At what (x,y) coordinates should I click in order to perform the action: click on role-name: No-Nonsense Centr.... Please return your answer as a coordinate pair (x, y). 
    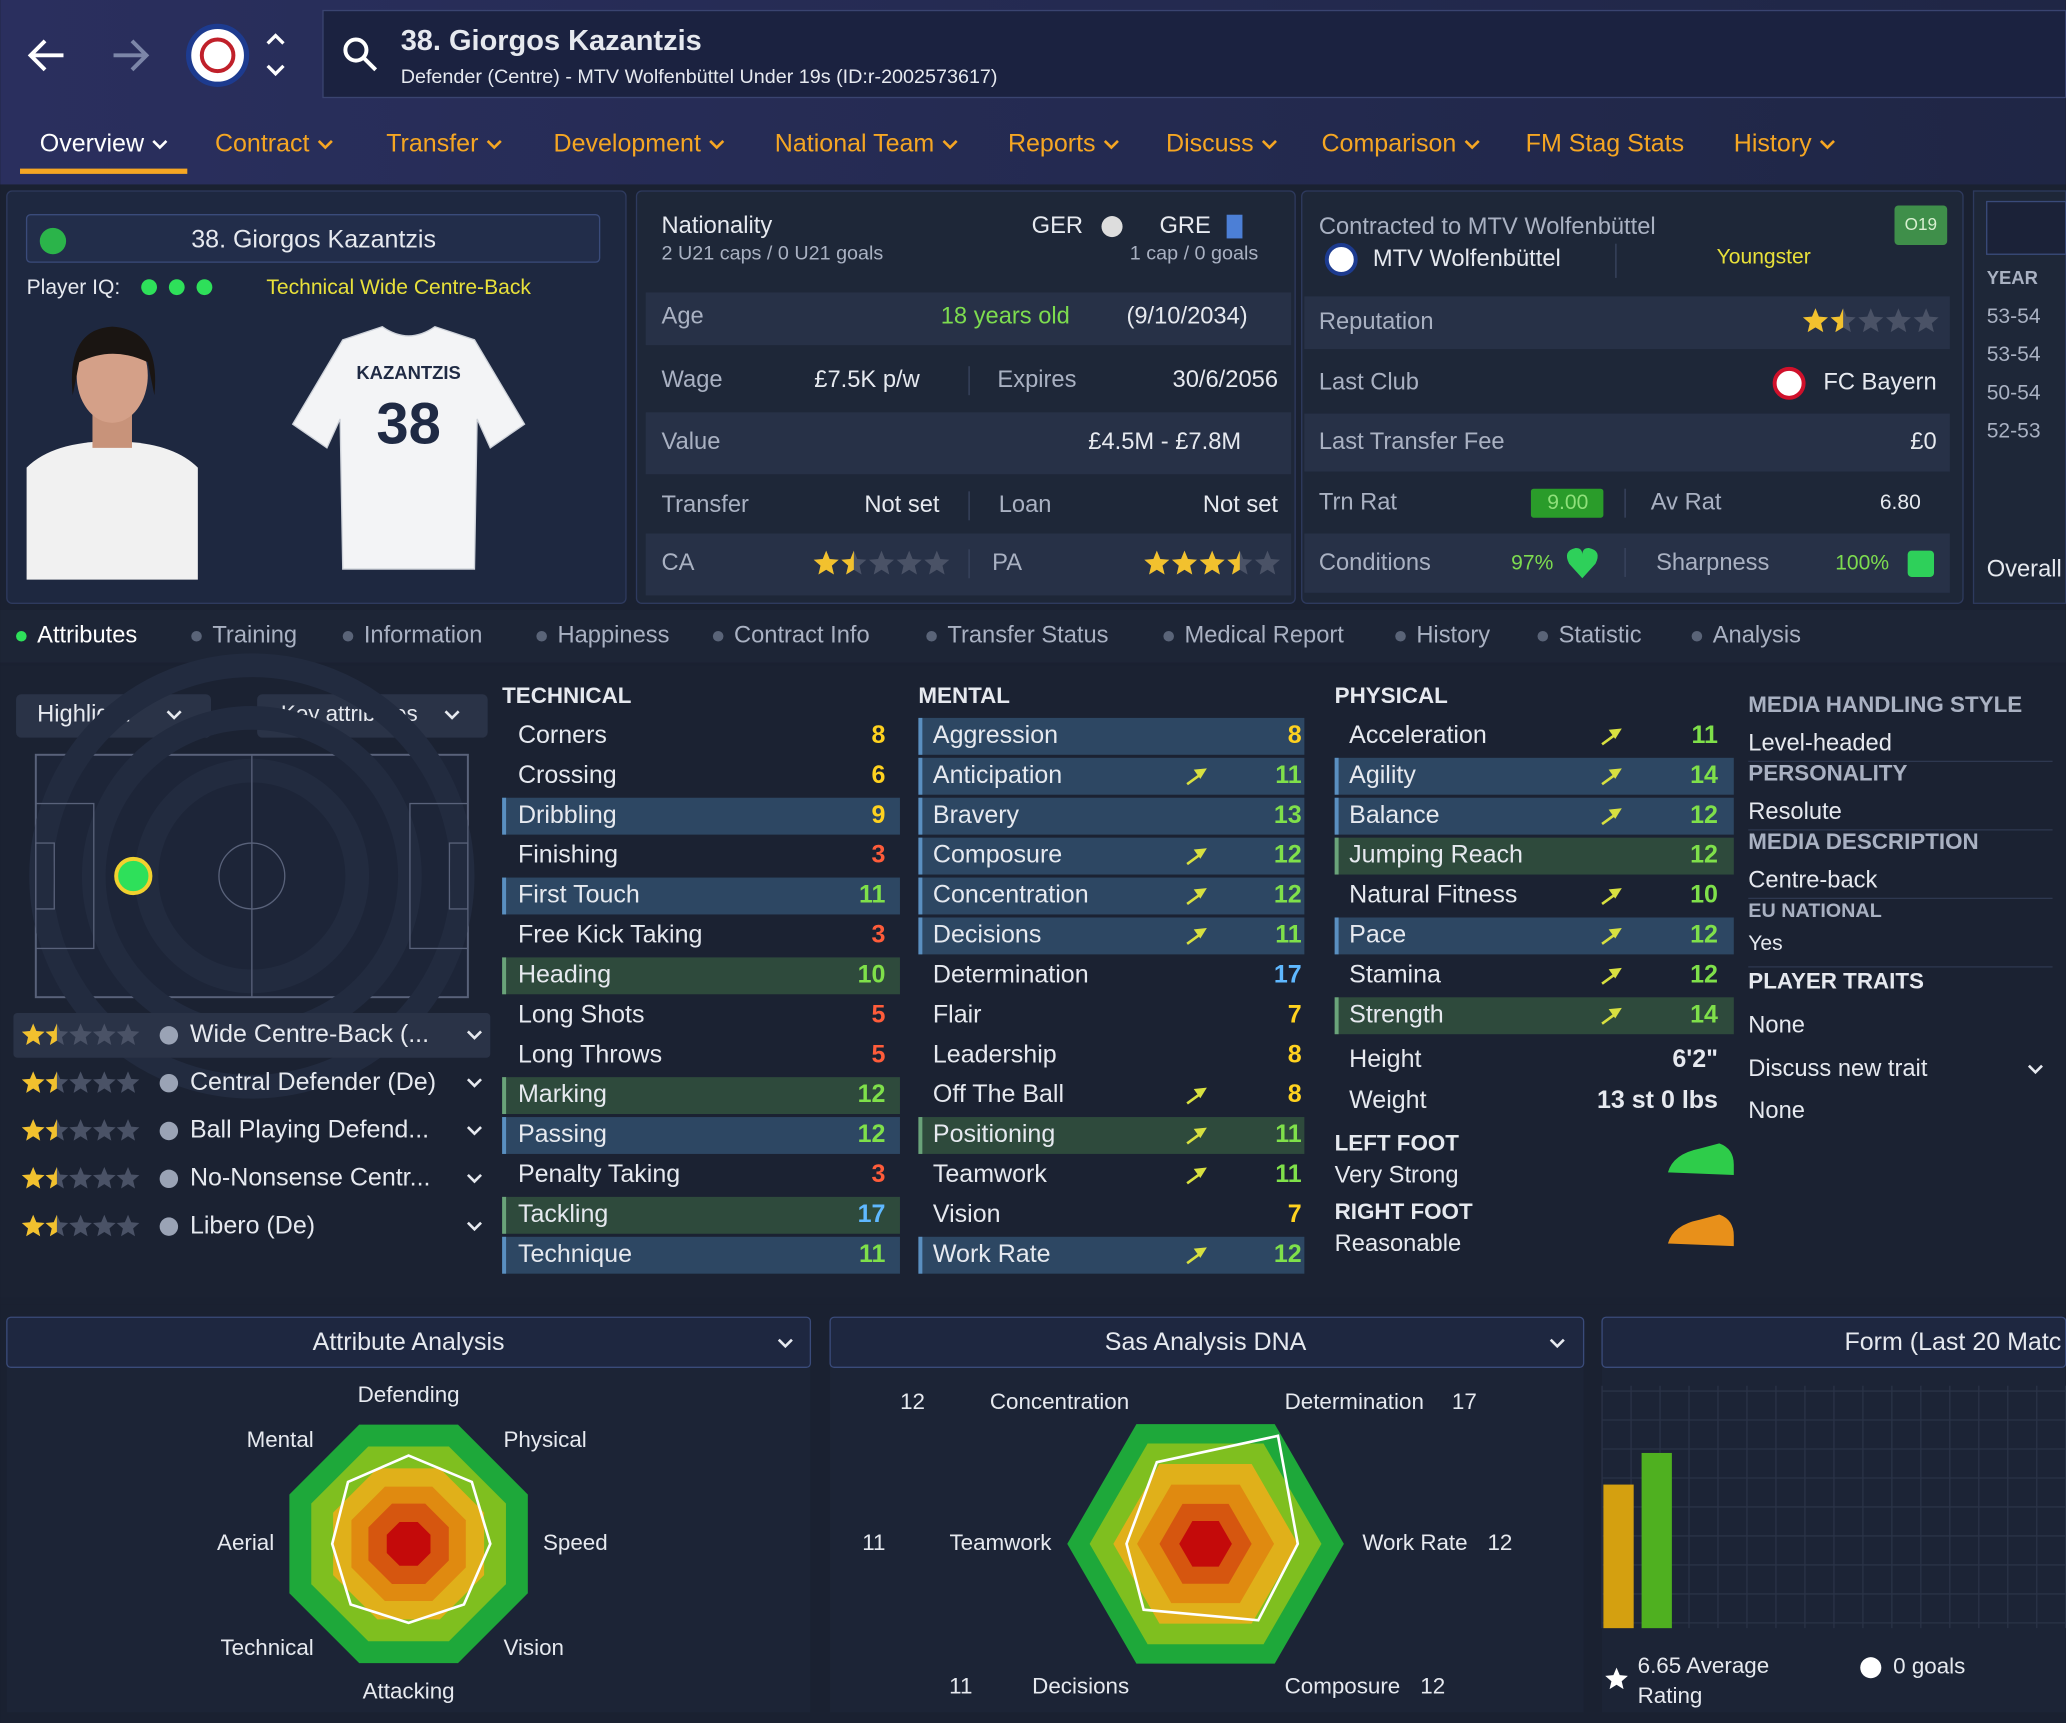
    Looking at the image, I should click on (310, 1177).